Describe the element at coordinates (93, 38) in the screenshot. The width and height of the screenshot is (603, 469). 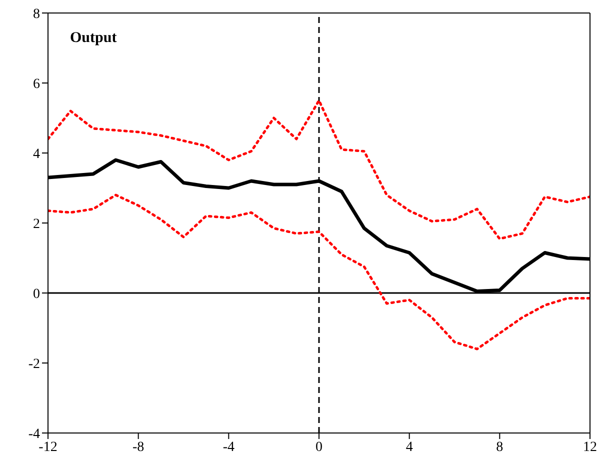
I see `text: Output` at that location.